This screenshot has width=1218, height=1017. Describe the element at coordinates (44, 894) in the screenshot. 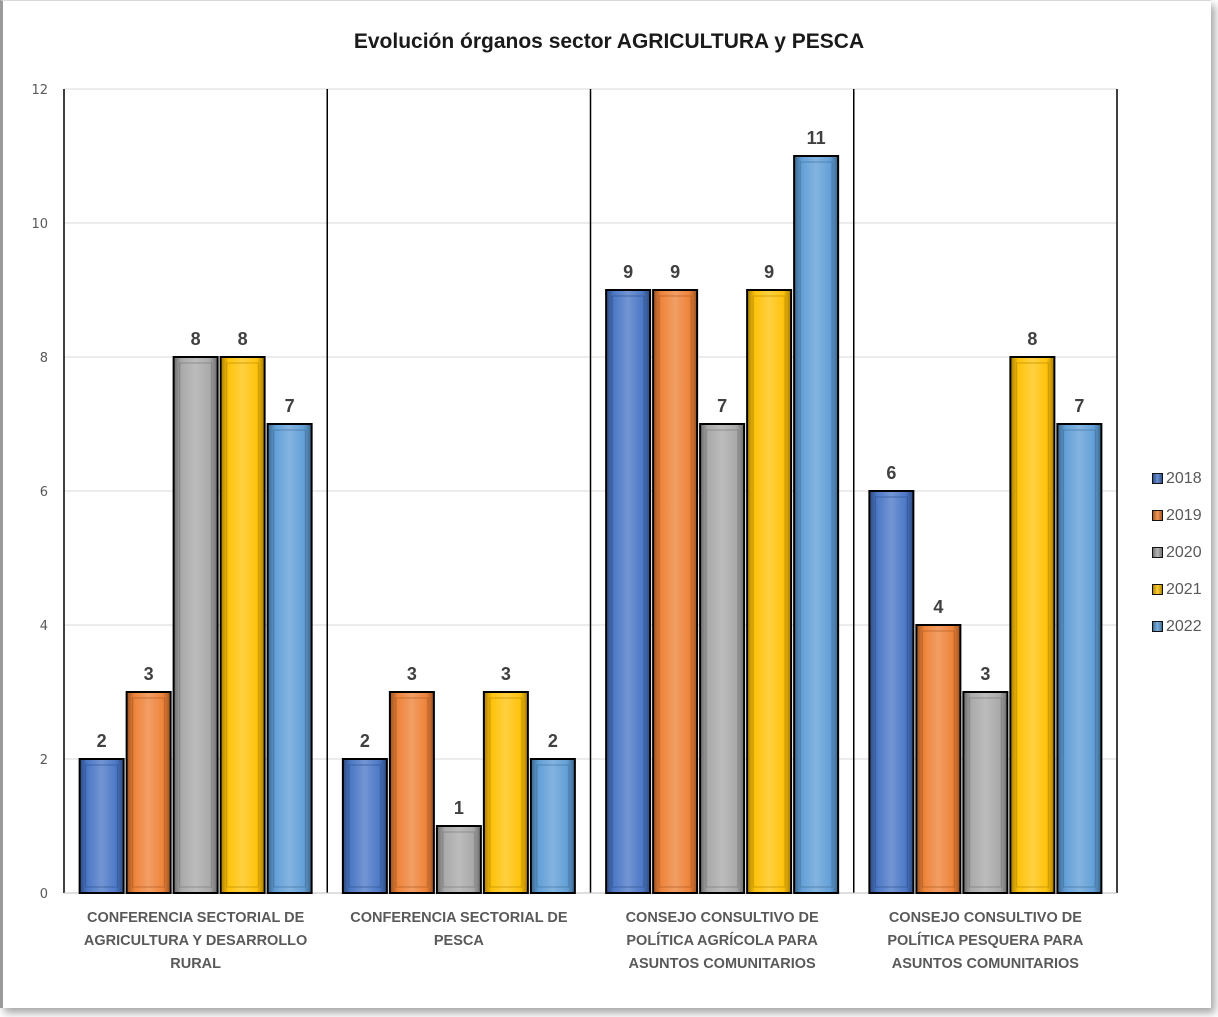

I see `y-tick-label: 0` at that location.